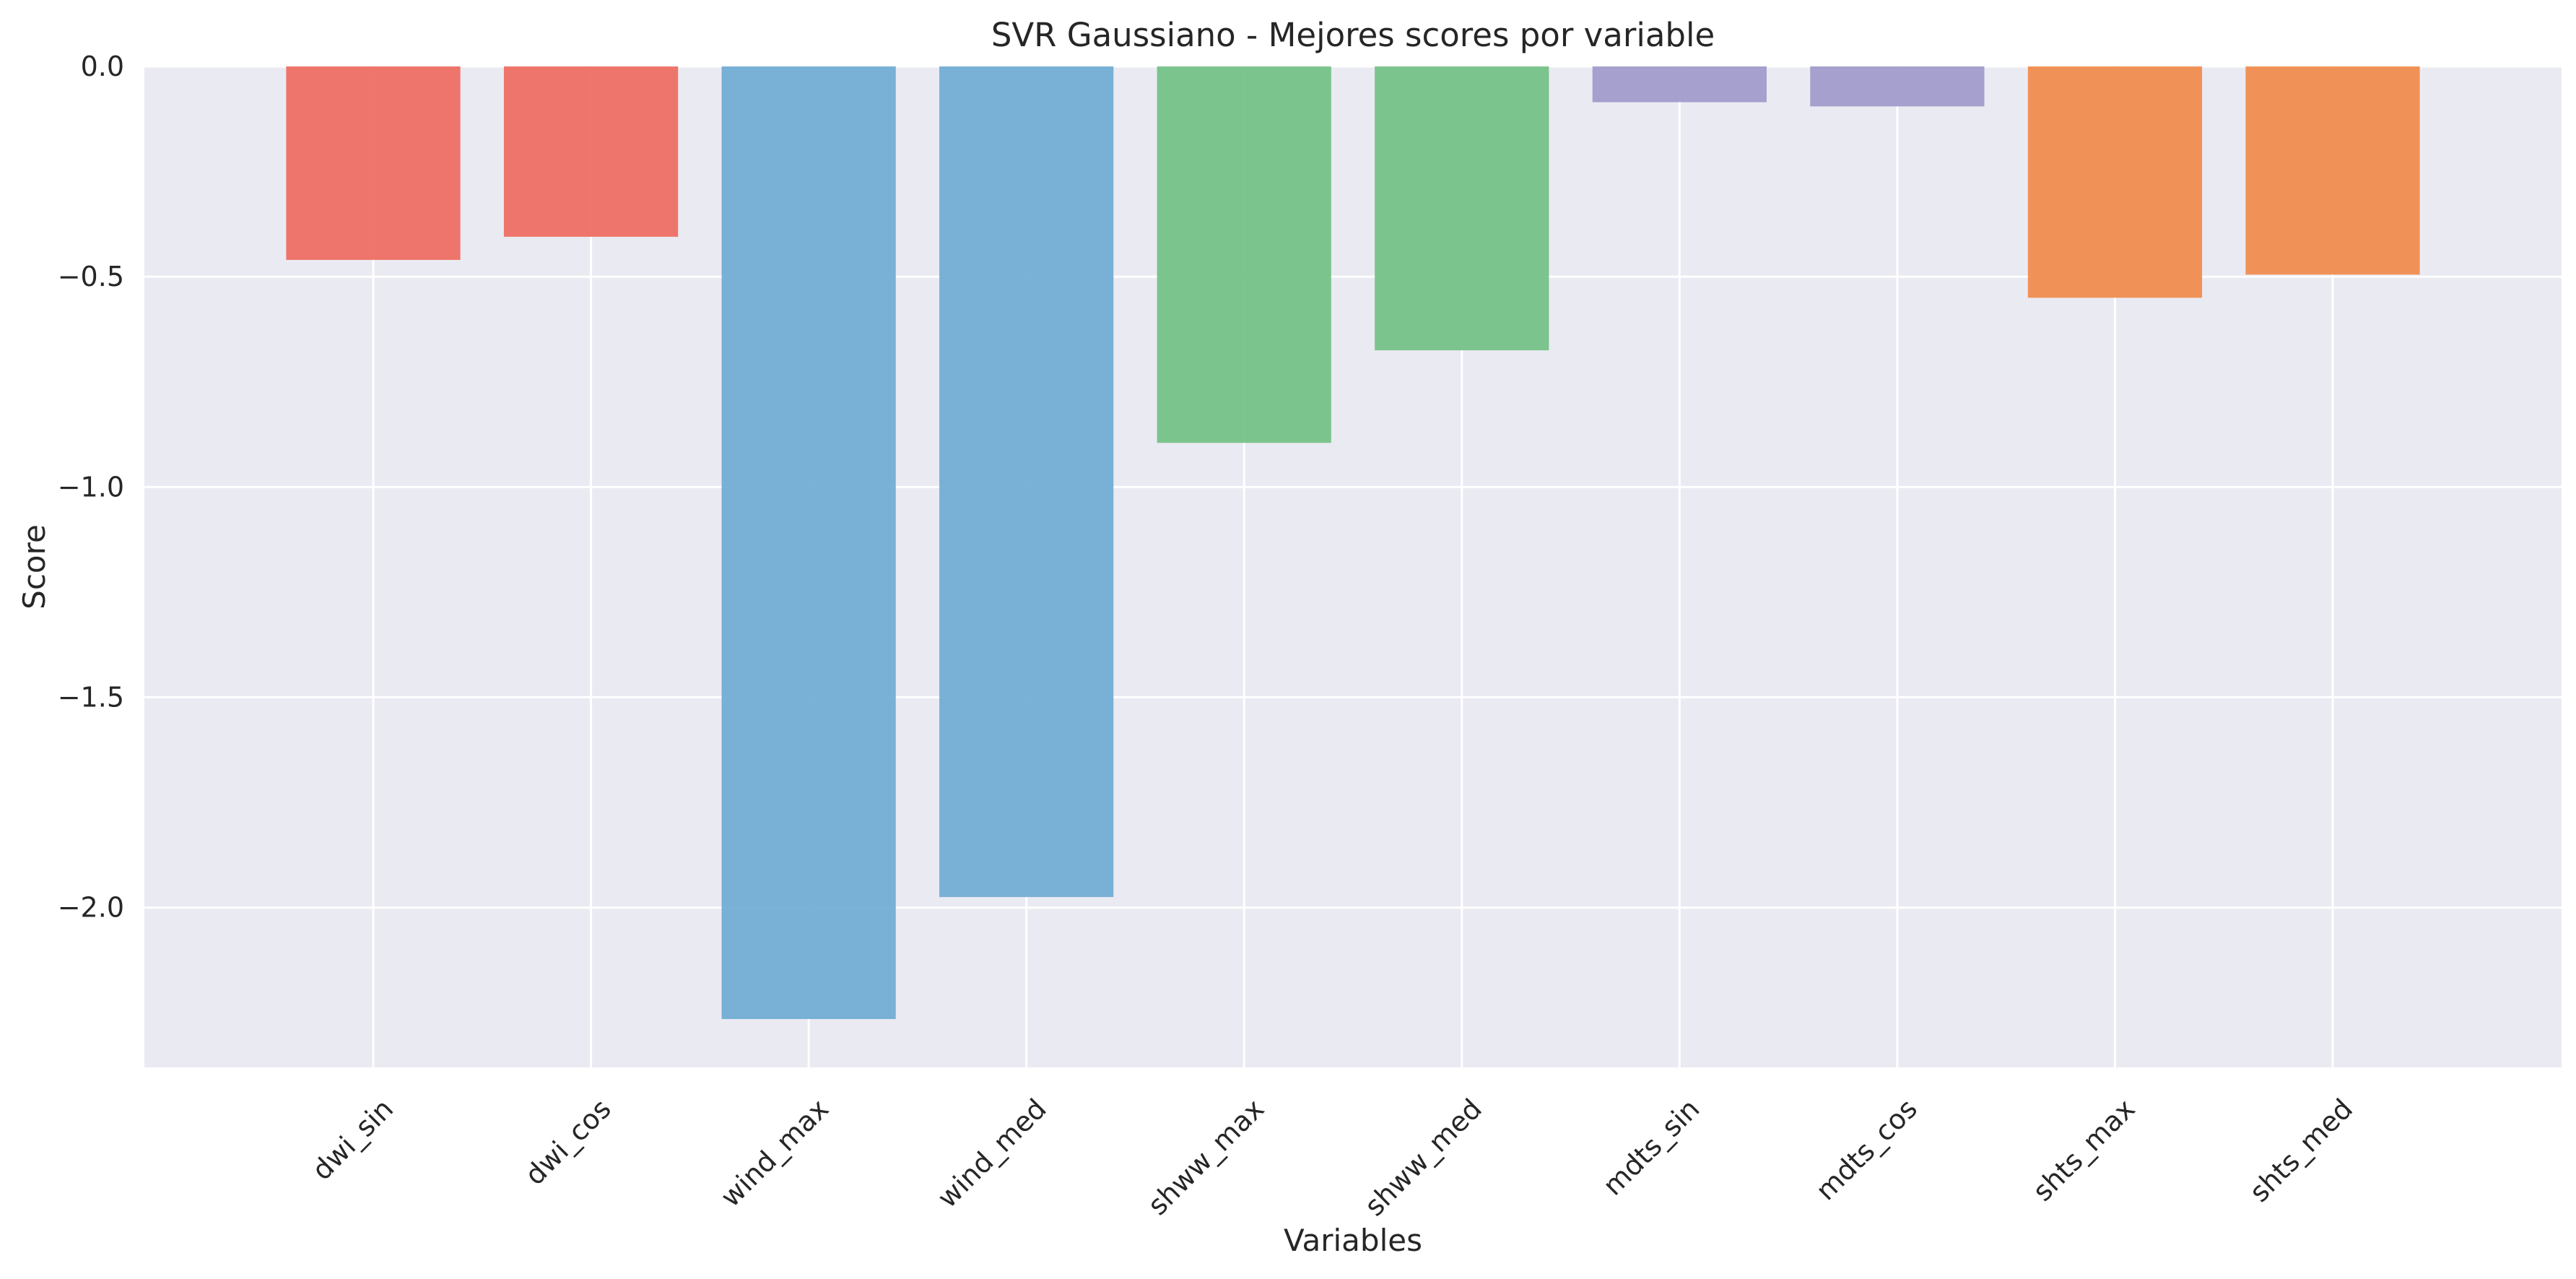 Image resolution: width=2576 pixels, height=1279 pixels. Describe the element at coordinates (102, 66) in the screenshot. I see `y-tick-label: 0.0` at that location.